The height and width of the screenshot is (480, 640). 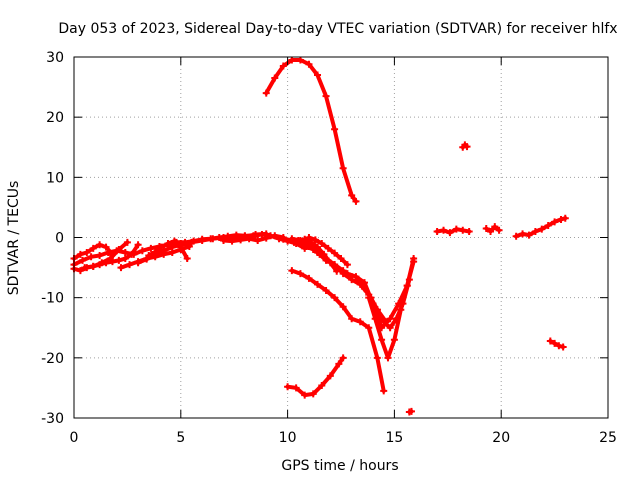 I want to click on series-early-band-i, so click(x=253, y=238).